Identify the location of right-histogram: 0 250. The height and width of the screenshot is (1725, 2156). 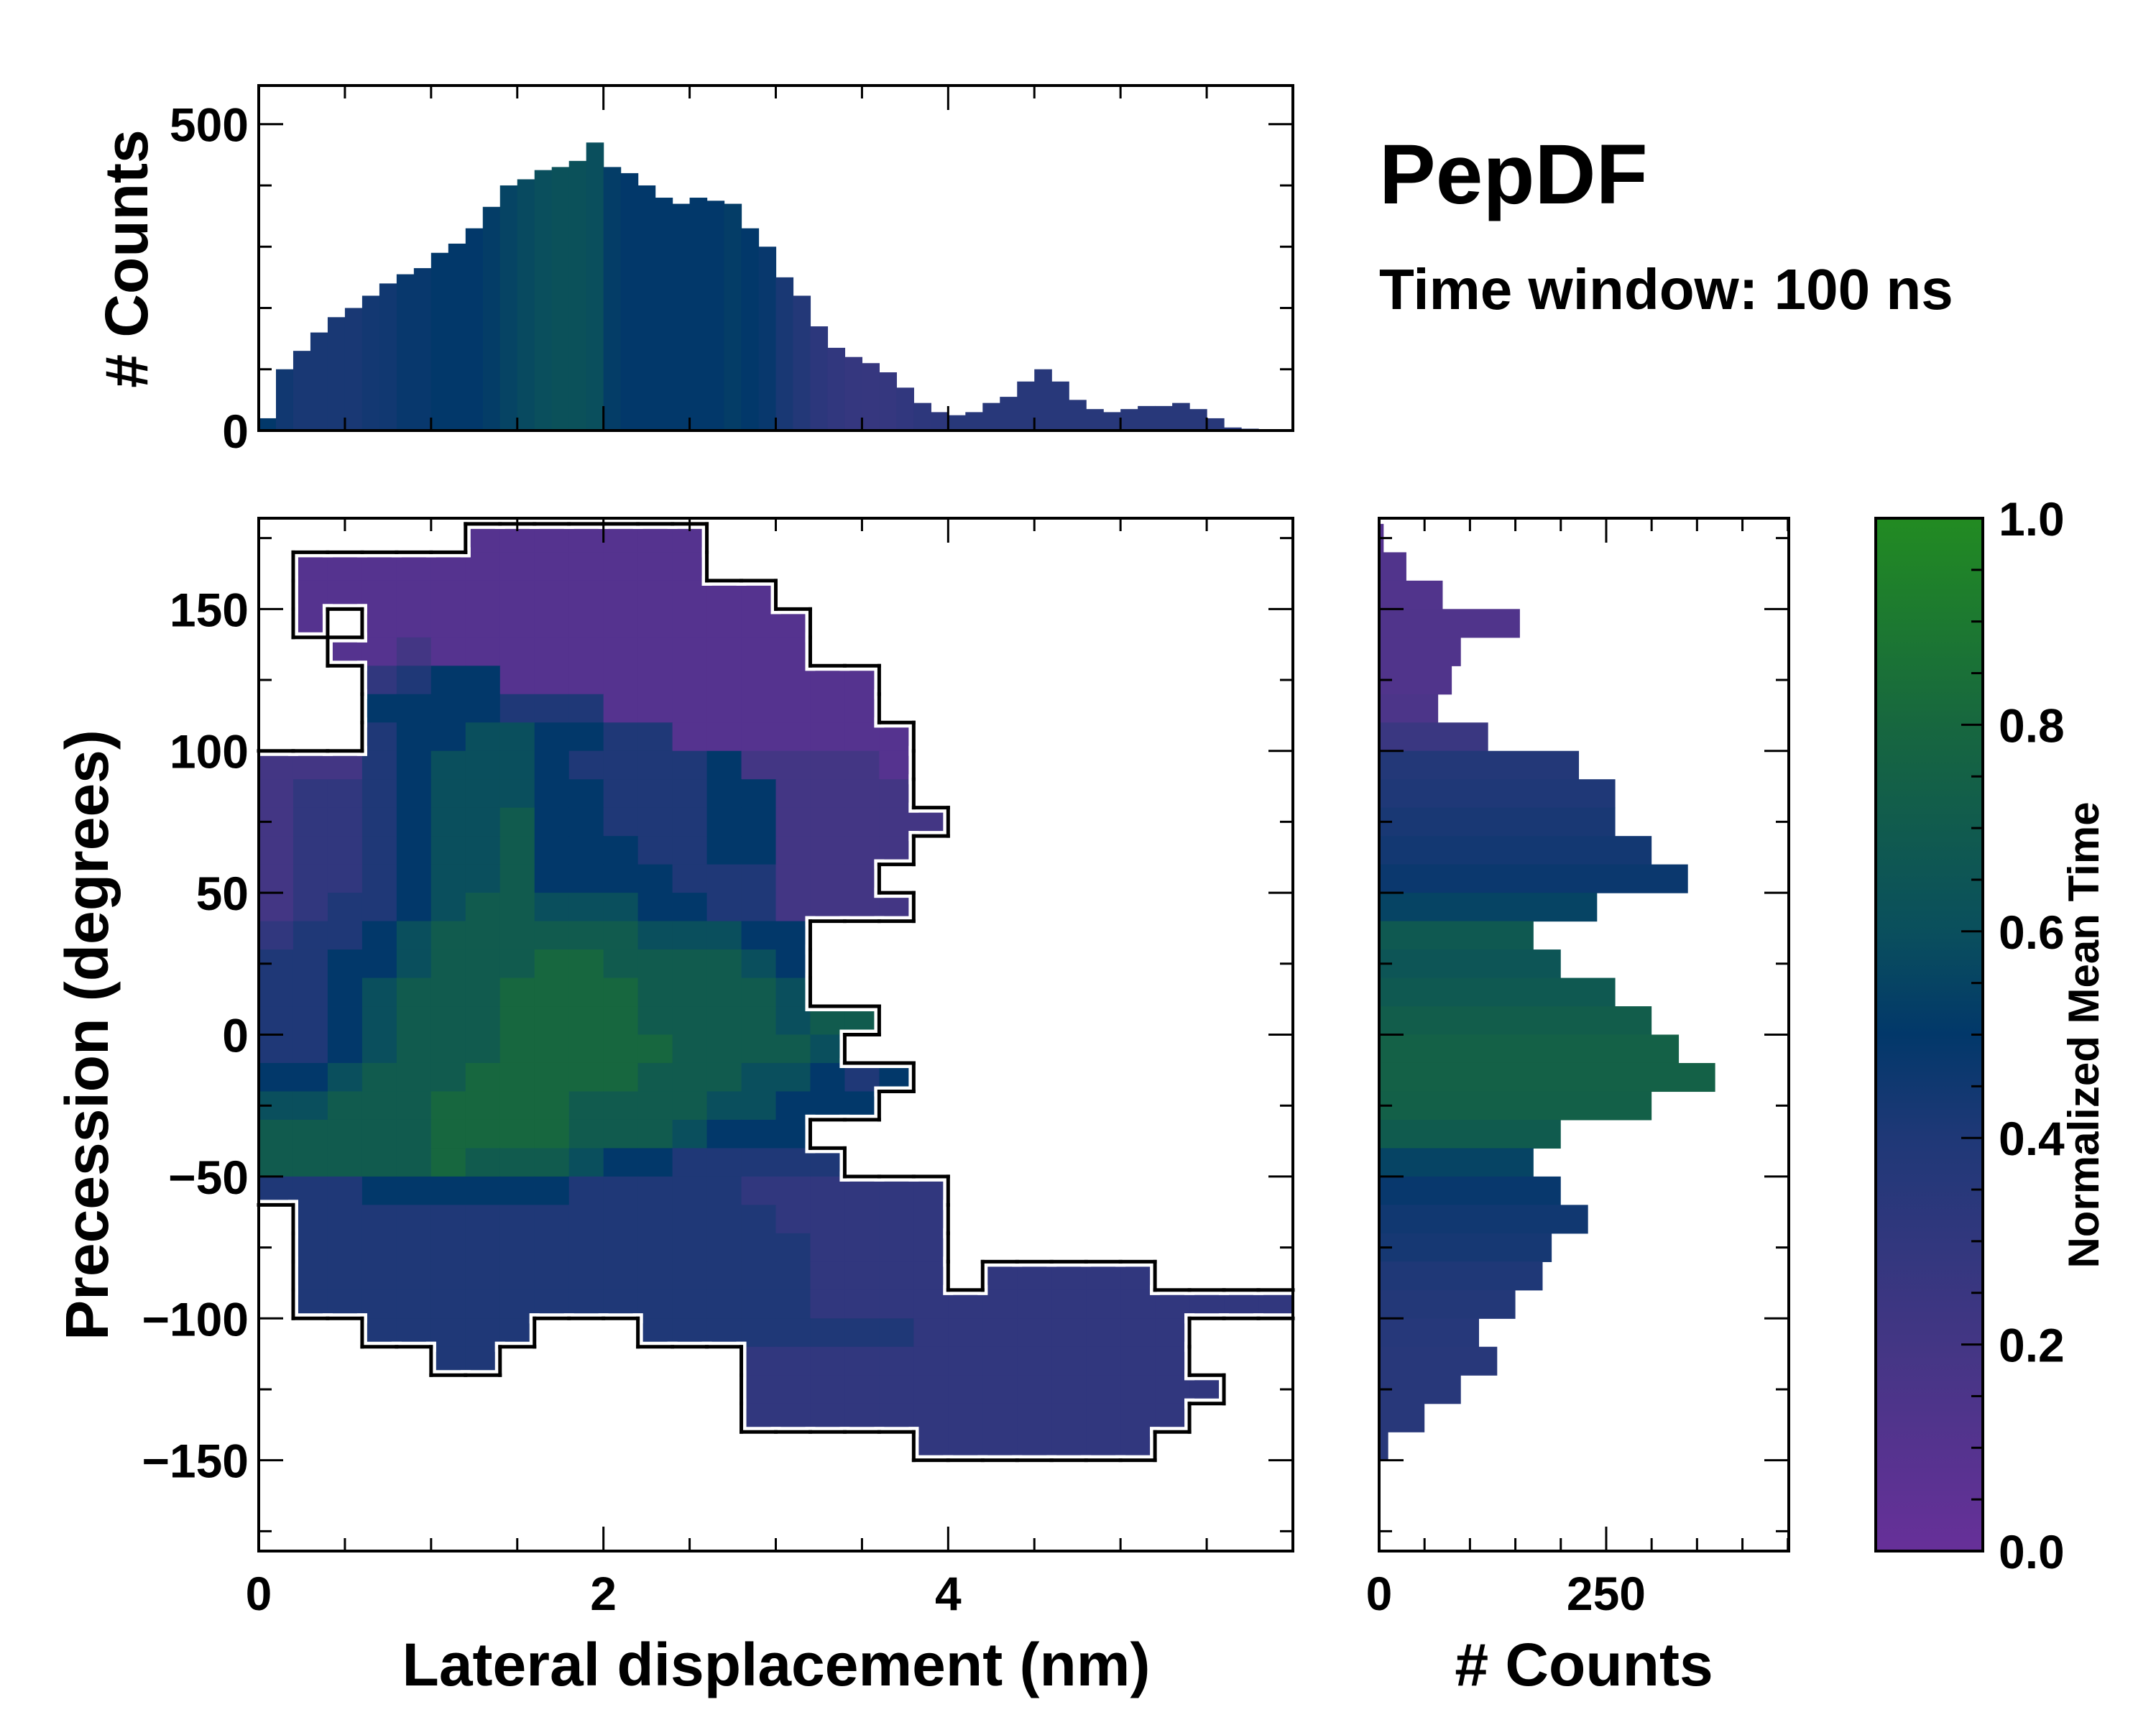
(1578, 1068).